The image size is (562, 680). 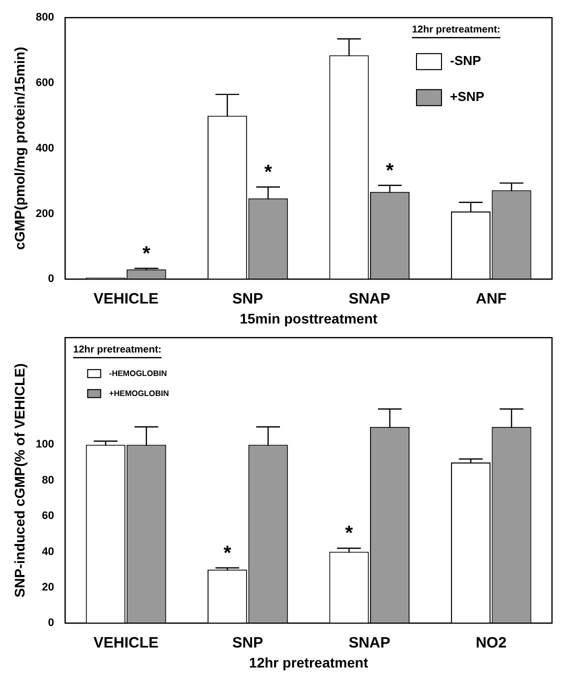 What do you see at coordinates (308, 662) in the screenshot?
I see `x-axis-title: 12hr pretreatment` at bounding box center [308, 662].